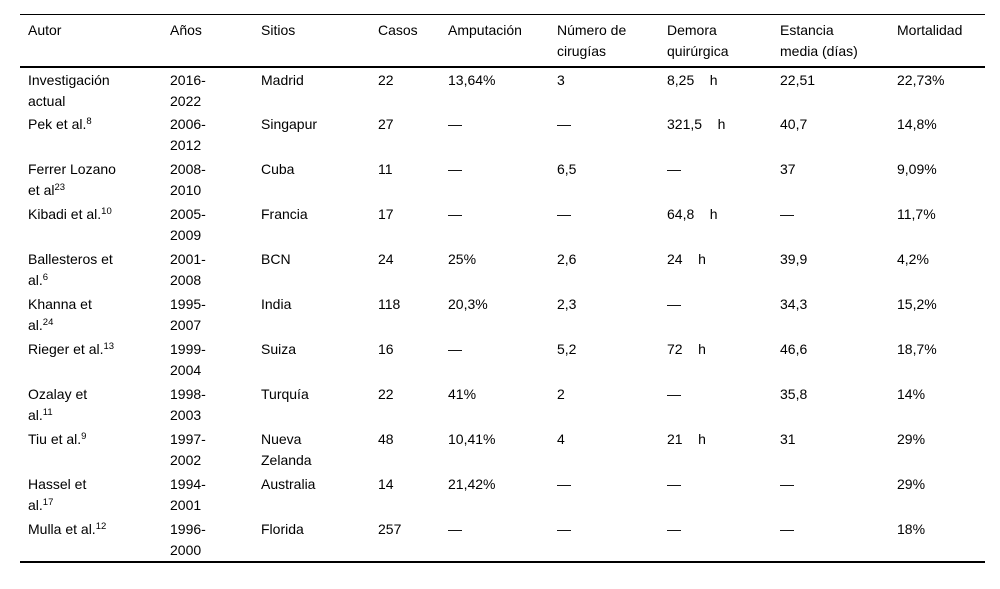 The width and height of the screenshot is (1000, 589). I want to click on cell-estancia: 34,3, so click(794, 304).